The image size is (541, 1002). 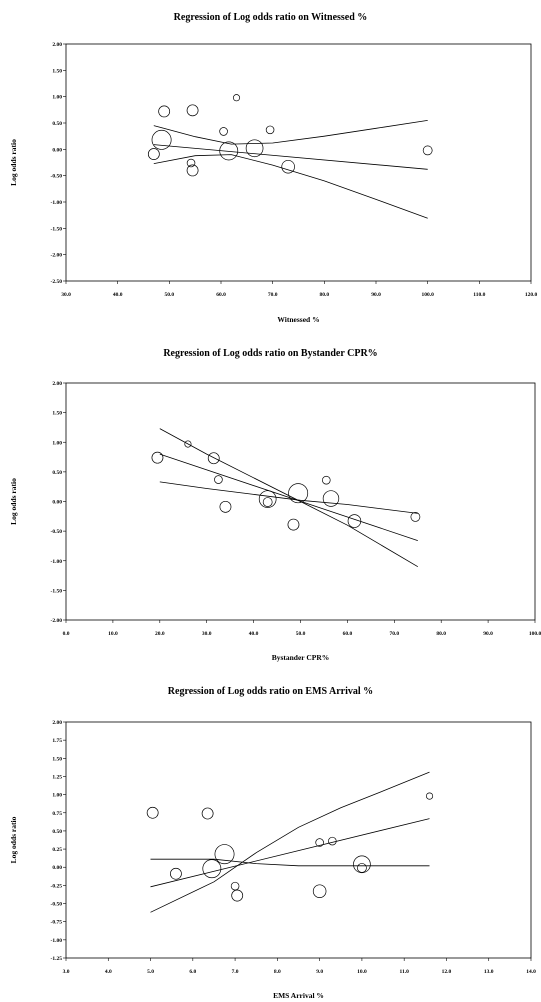 What do you see at coordinates (447, 972) in the screenshot?
I see `x-tick-label: 12.0` at bounding box center [447, 972].